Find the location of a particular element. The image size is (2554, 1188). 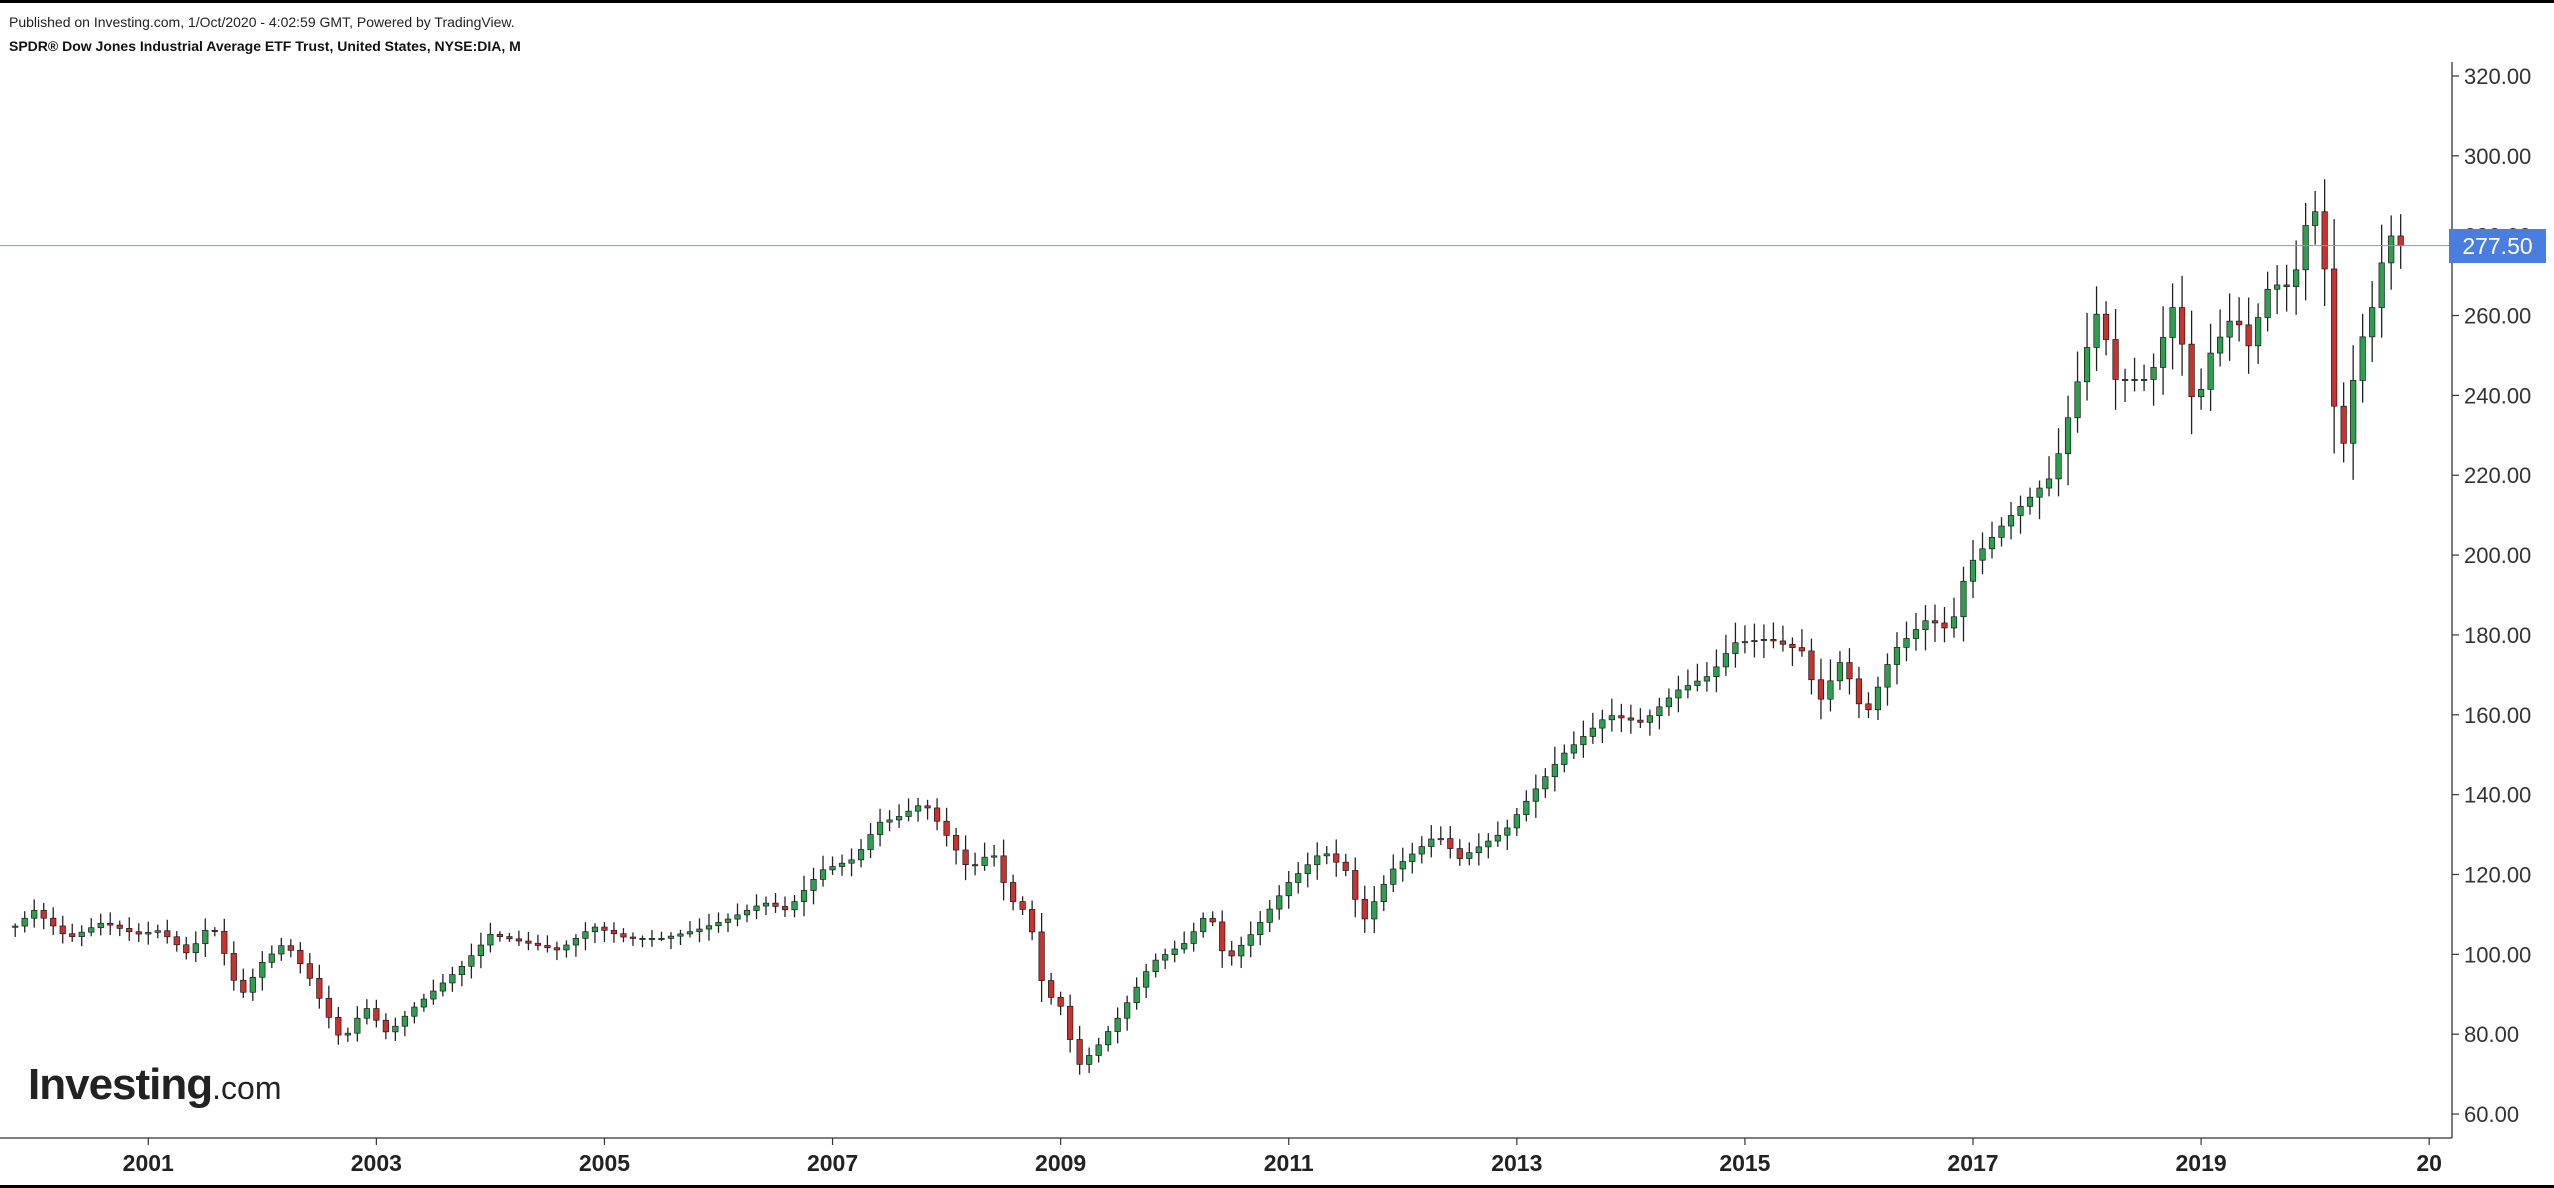

x-tick-label: 2005 is located at coordinates (604, 1163).